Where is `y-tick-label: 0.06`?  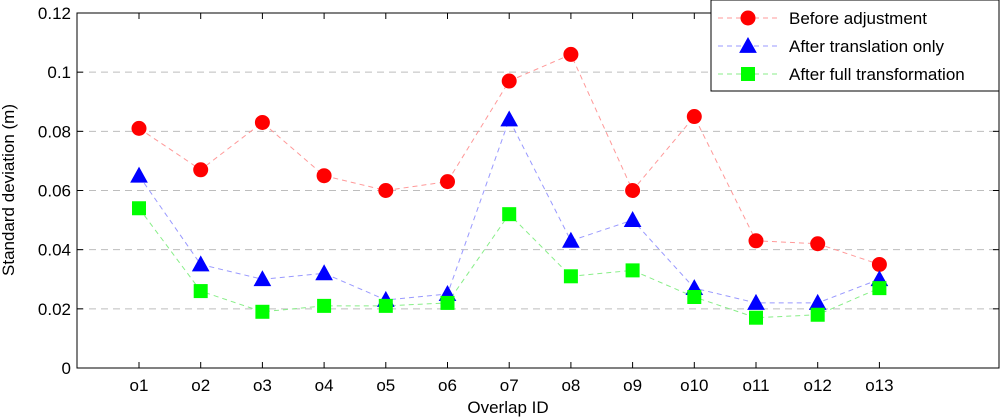 y-tick-label: 0.06 is located at coordinates (54, 191).